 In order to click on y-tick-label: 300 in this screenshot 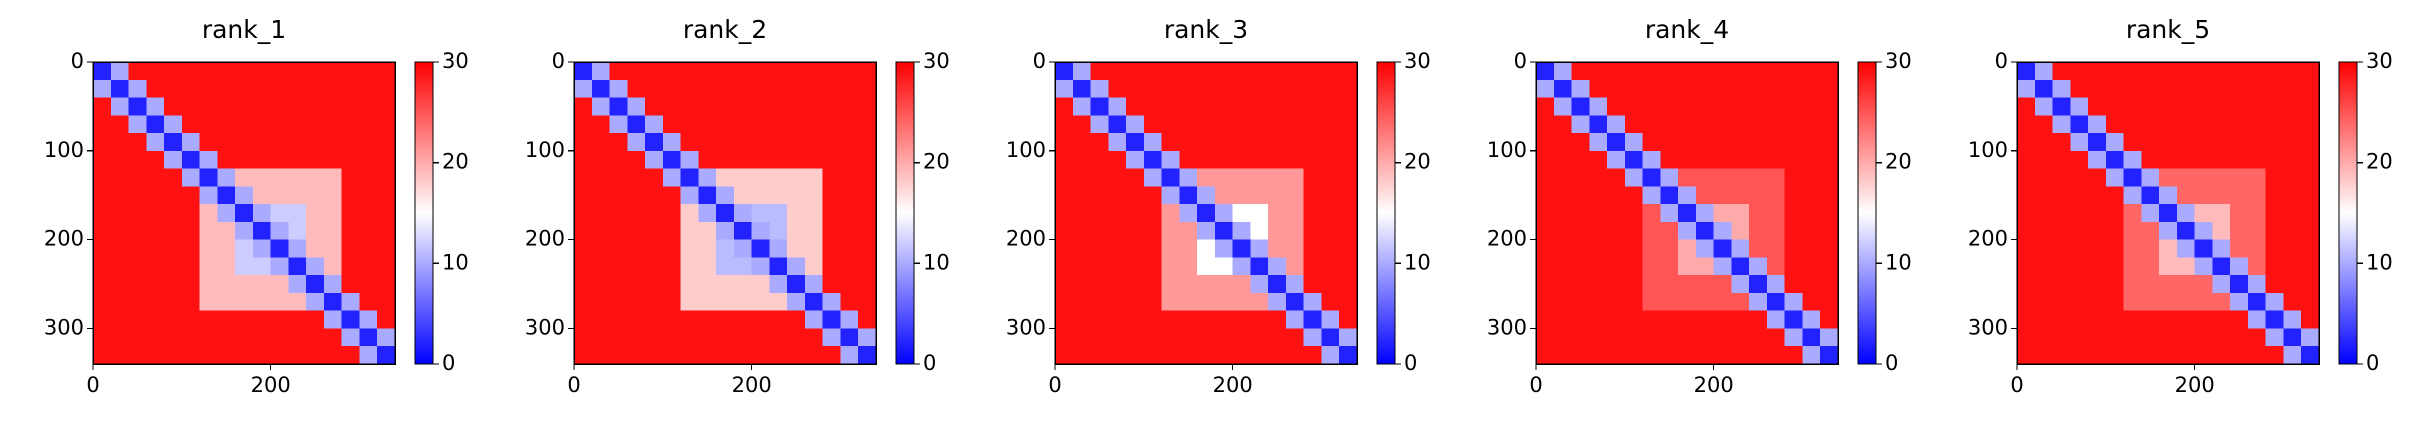, I will do `click(545, 327)`.